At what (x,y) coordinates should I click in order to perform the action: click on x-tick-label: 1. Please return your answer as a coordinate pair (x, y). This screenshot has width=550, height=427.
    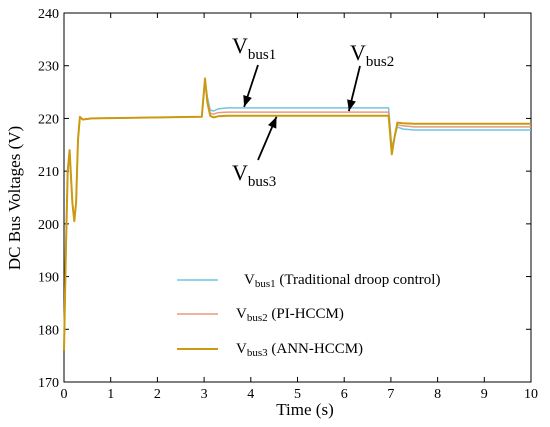
    Looking at the image, I should click on (110, 394).